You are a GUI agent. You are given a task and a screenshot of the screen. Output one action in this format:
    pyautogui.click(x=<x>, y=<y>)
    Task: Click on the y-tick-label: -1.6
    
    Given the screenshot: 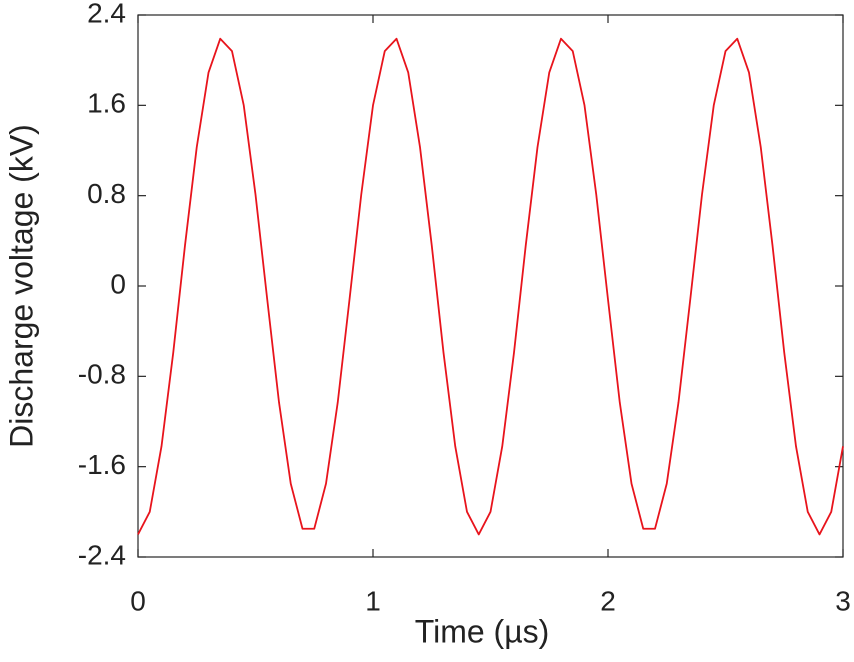 What is the action you would take?
    pyautogui.click(x=102, y=464)
    